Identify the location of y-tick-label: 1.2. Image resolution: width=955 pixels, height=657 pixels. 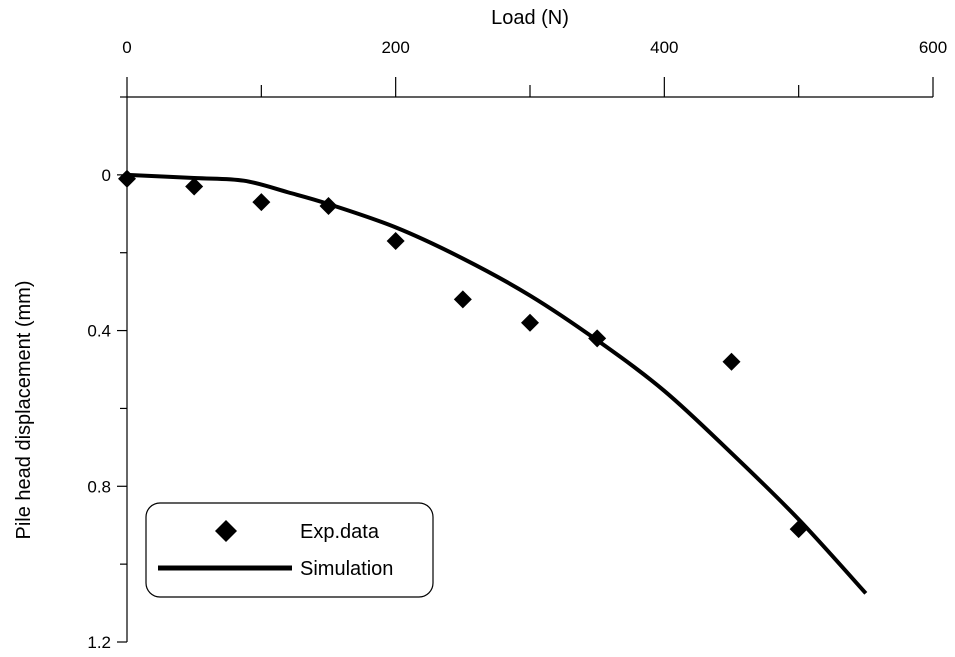
(99, 642).